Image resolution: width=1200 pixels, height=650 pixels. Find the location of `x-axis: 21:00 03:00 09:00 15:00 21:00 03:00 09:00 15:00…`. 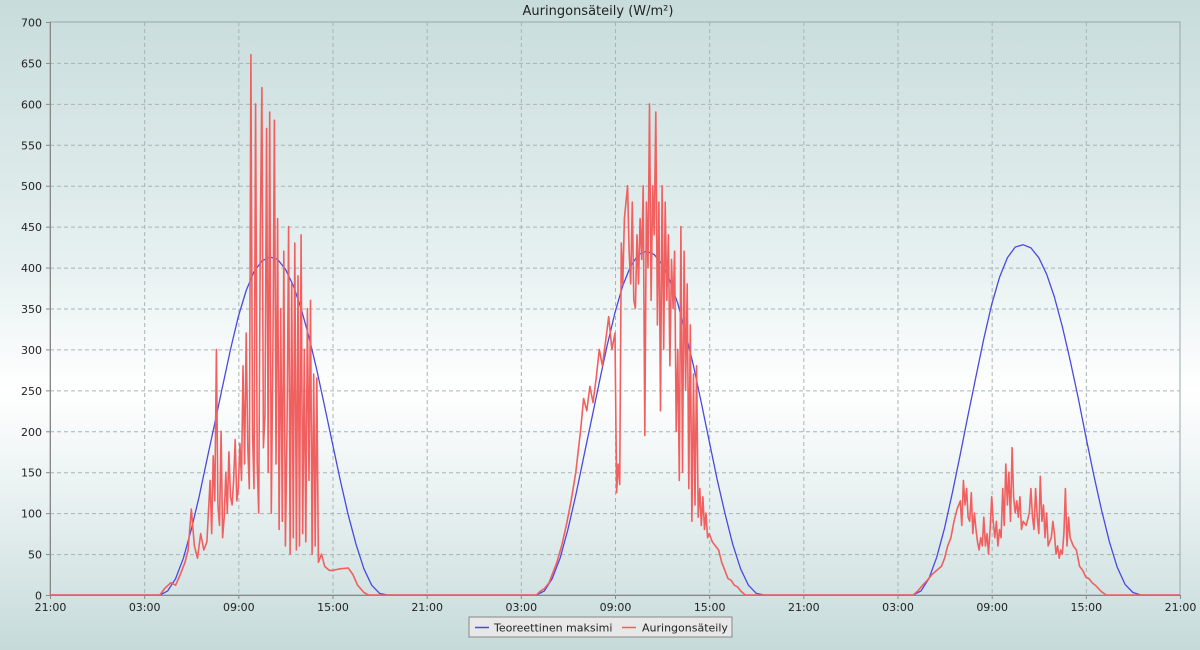

x-axis: 21:00 03:00 09:00 15:00 21:00 03:00 09:00 15:00… is located at coordinates (616, 604).